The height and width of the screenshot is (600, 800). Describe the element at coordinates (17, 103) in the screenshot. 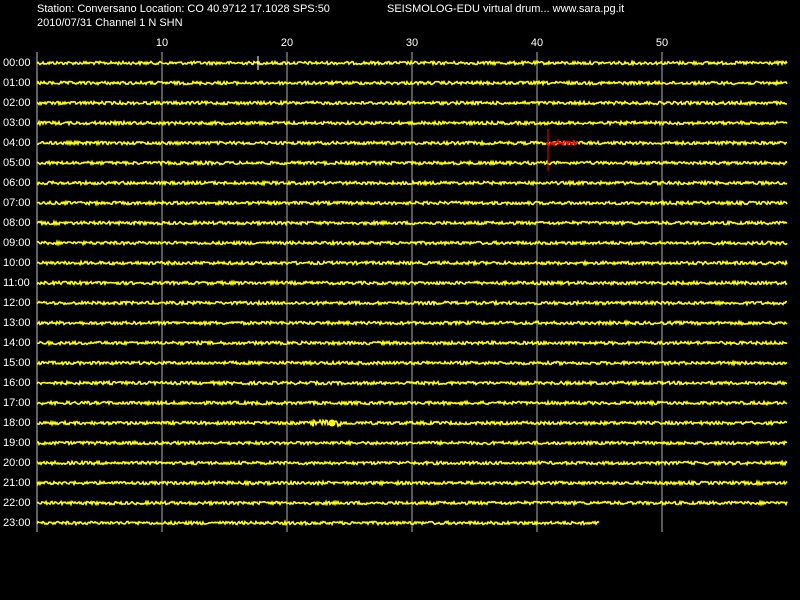

I see `row-label: 02:00` at that location.